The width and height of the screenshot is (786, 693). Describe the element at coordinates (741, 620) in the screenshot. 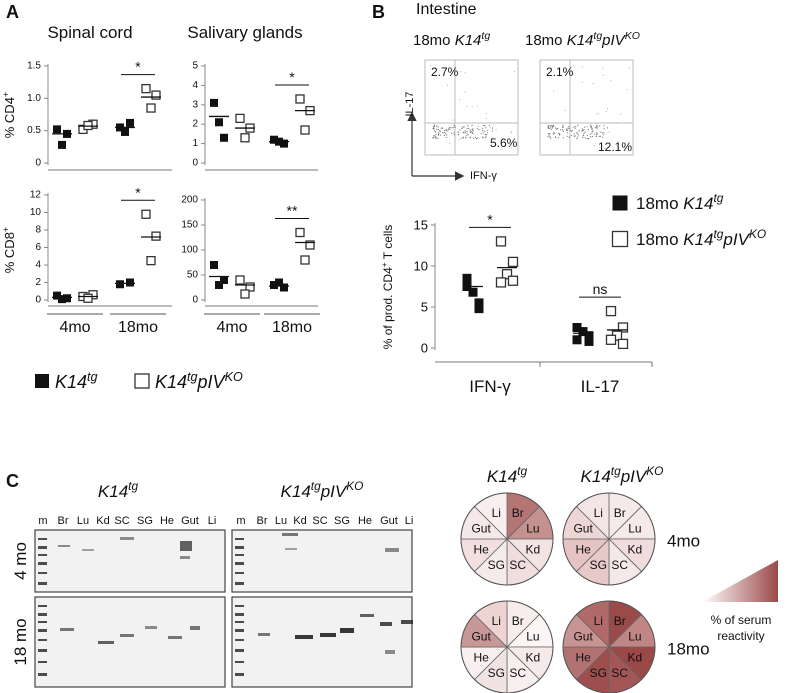

I see `scale-label: % of serum` at that location.